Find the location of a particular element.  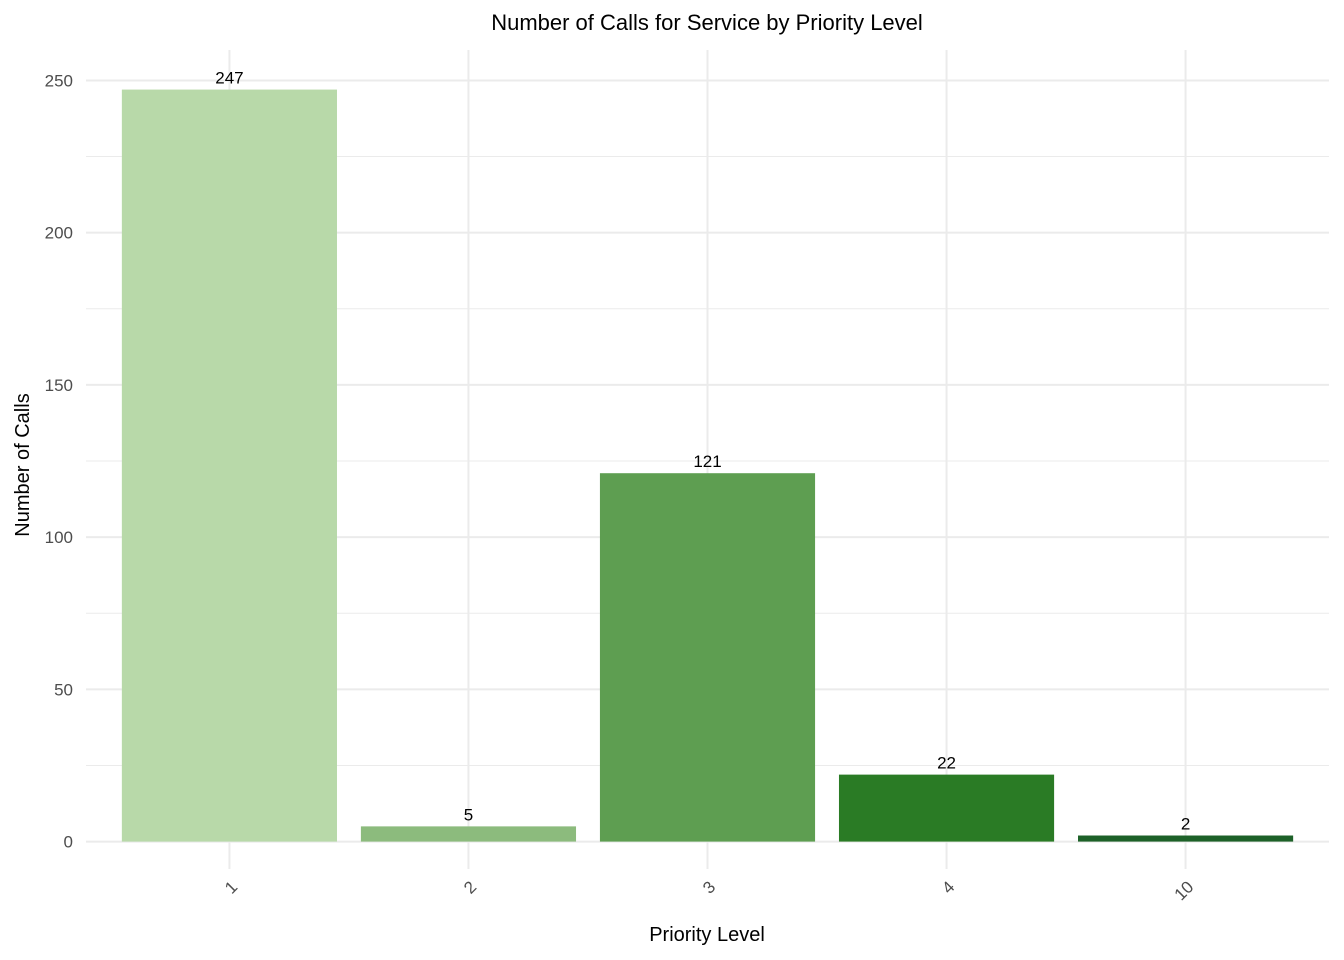

x-tick-label: 1 is located at coordinates (231, 887).